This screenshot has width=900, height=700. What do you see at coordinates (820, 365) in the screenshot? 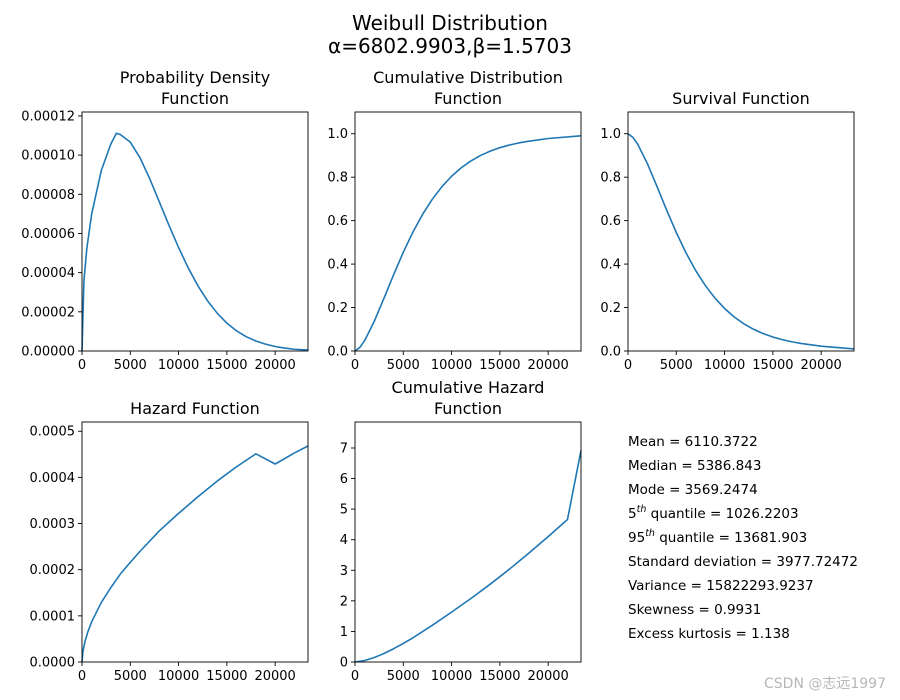
I see `x-tick-label-sf-4: 20000` at bounding box center [820, 365].